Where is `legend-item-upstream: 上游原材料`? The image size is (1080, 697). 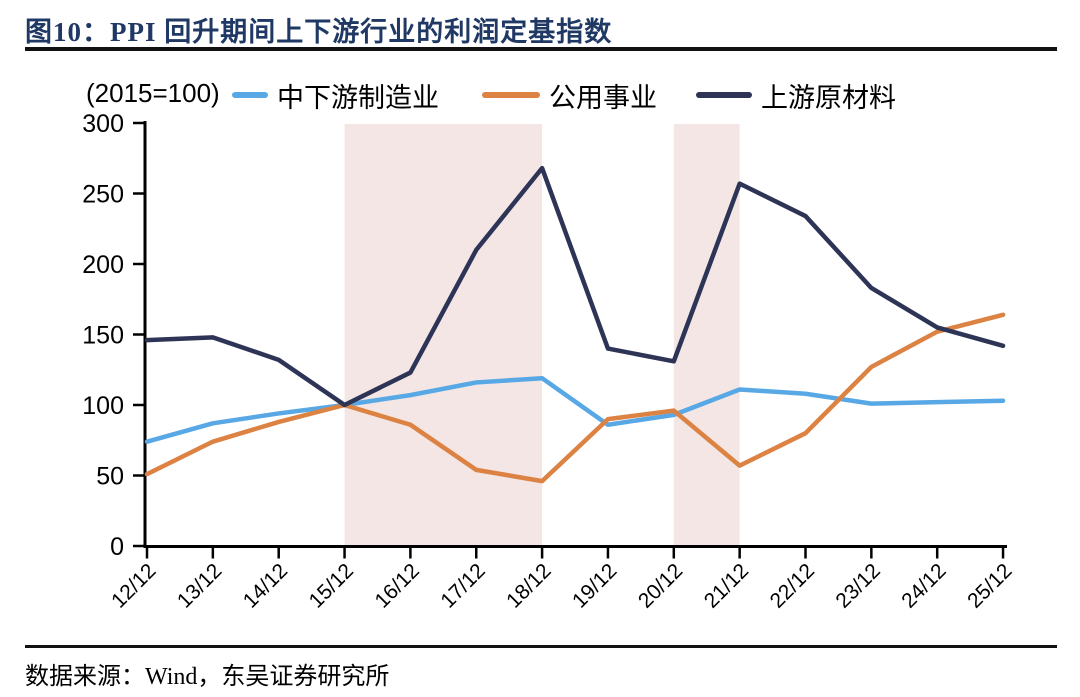 legend-item-upstream: 上游原材料 is located at coordinates (796, 96).